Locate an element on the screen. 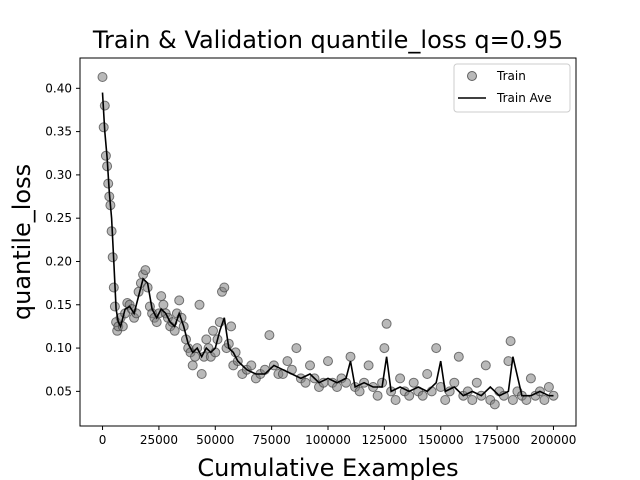 This screenshot has width=640, height=480. x-tick-label: 200000 is located at coordinates (554, 440).